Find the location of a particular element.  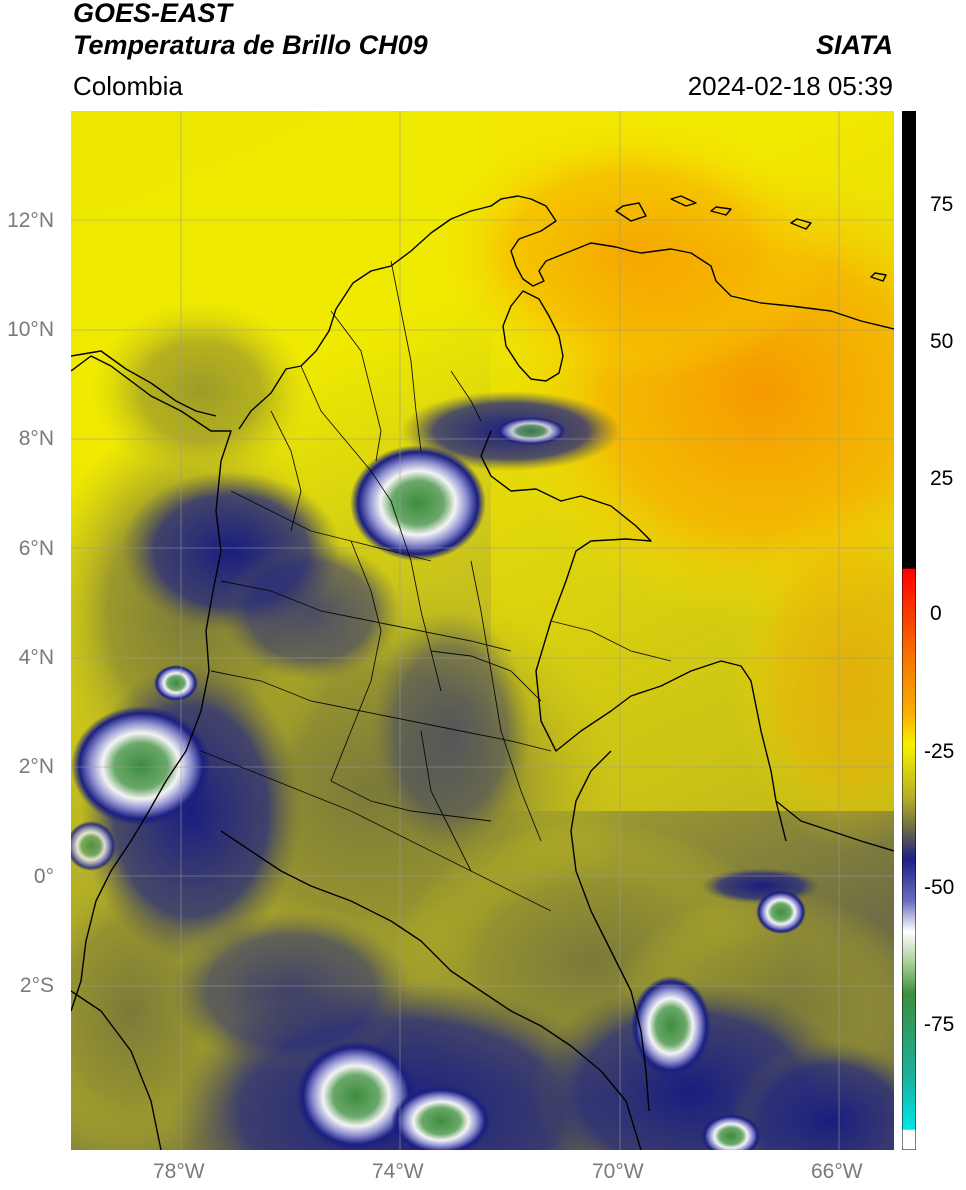

lon-label-74w: 74°W is located at coordinates (398, 1171).